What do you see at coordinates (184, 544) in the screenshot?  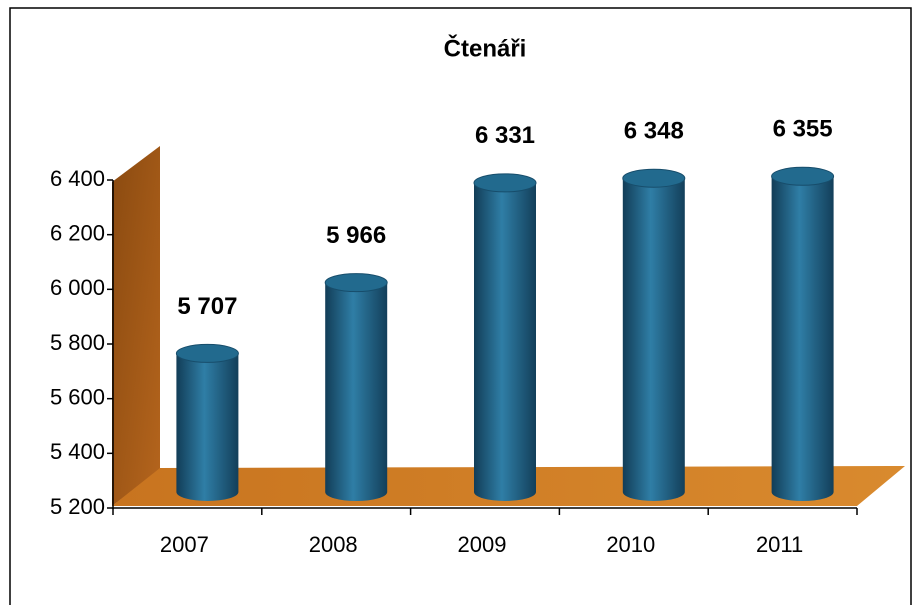 I see `x-tick-label: 2007` at bounding box center [184, 544].